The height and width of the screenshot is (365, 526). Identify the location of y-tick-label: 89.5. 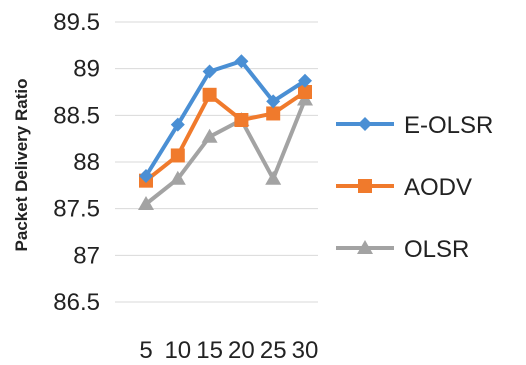
(76, 22).